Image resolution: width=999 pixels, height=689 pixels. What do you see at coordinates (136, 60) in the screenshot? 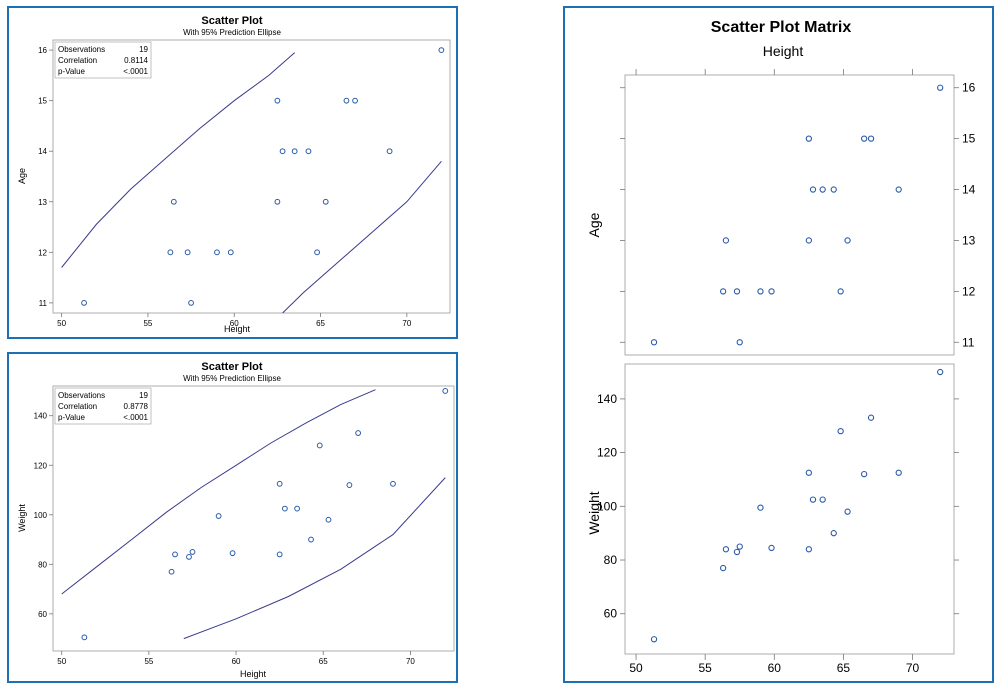
I see `stats-value: 0.8114` at bounding box center [136, 60].